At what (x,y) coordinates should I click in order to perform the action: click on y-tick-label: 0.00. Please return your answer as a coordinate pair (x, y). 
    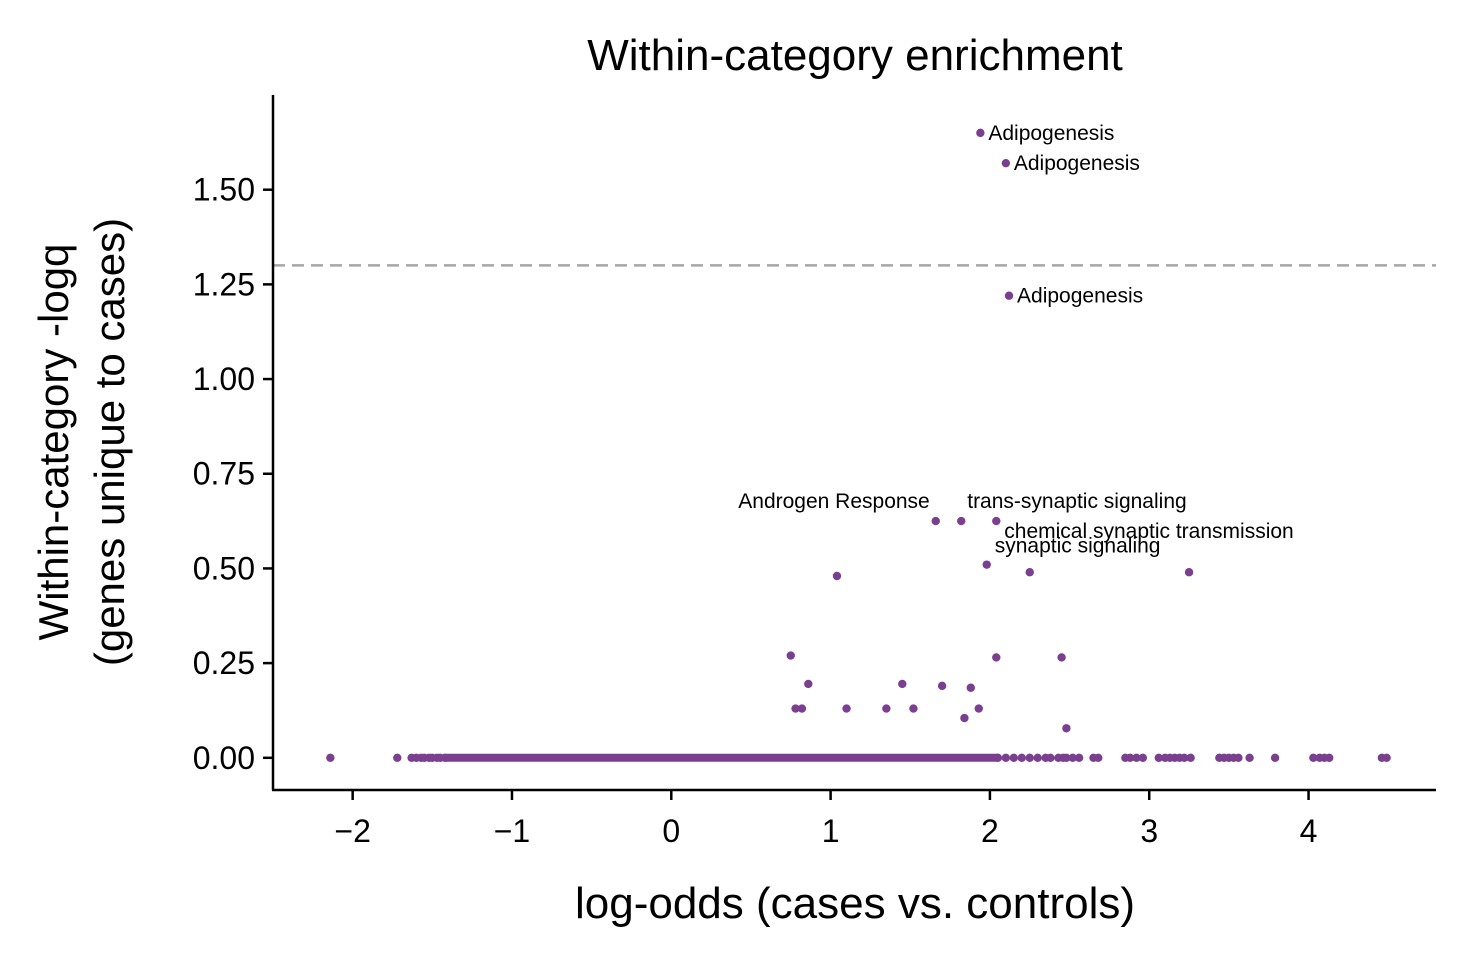
    Looking at the image, I should click on (224, 758).